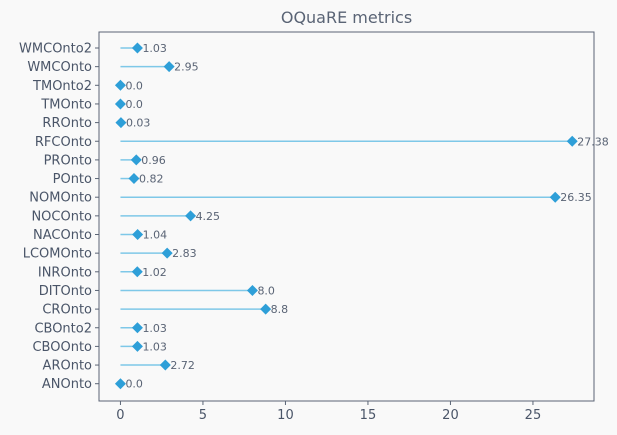 The height and width of the screenshot is (435, 617). Describe the element at coordinates (134, 179) in the screenshot. I see `marker-POnto` at that location.